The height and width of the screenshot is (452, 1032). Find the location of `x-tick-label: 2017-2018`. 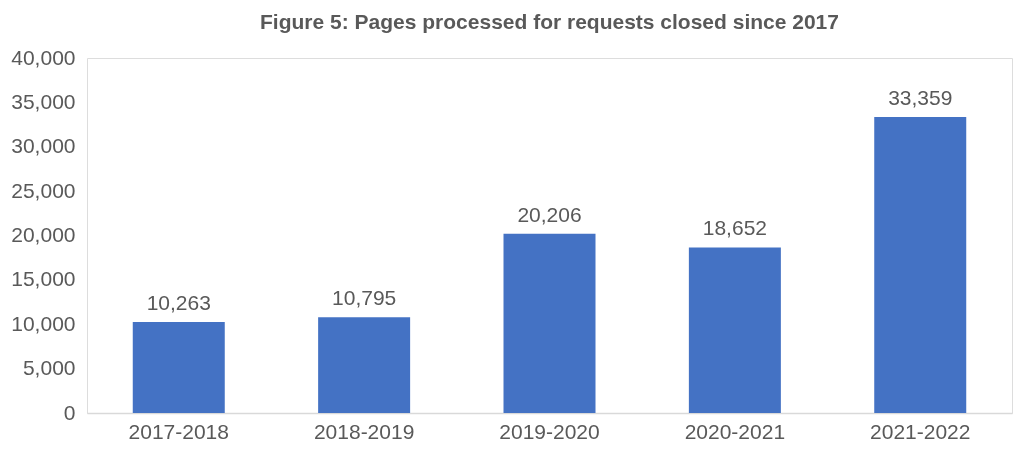

x-tick-label: 2017-2018 is located at coordinates (178, 431).